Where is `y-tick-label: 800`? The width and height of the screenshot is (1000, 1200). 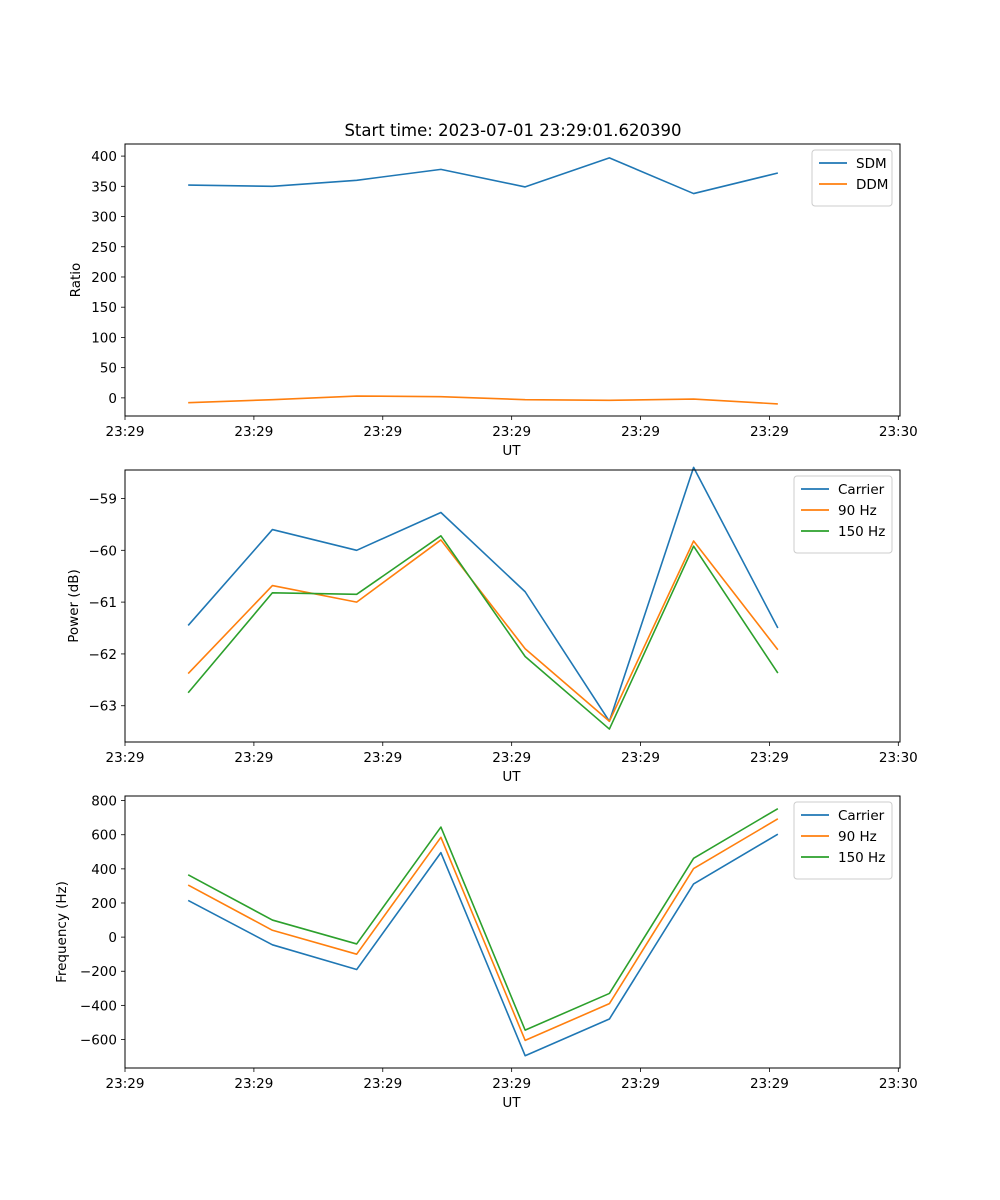 y-tick-label: 800 is located at coordinates (104, 802).